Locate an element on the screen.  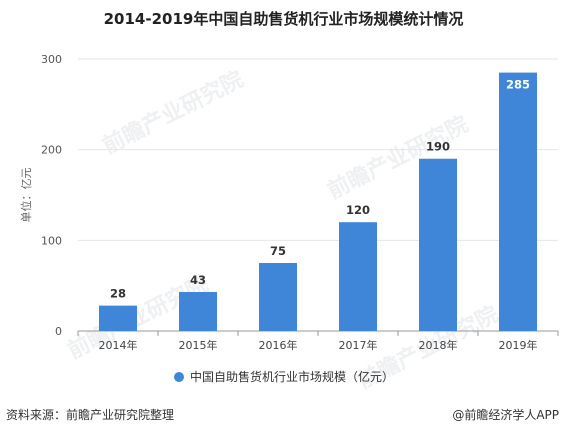
data-label: 120 is located at coordinates (358, 210).